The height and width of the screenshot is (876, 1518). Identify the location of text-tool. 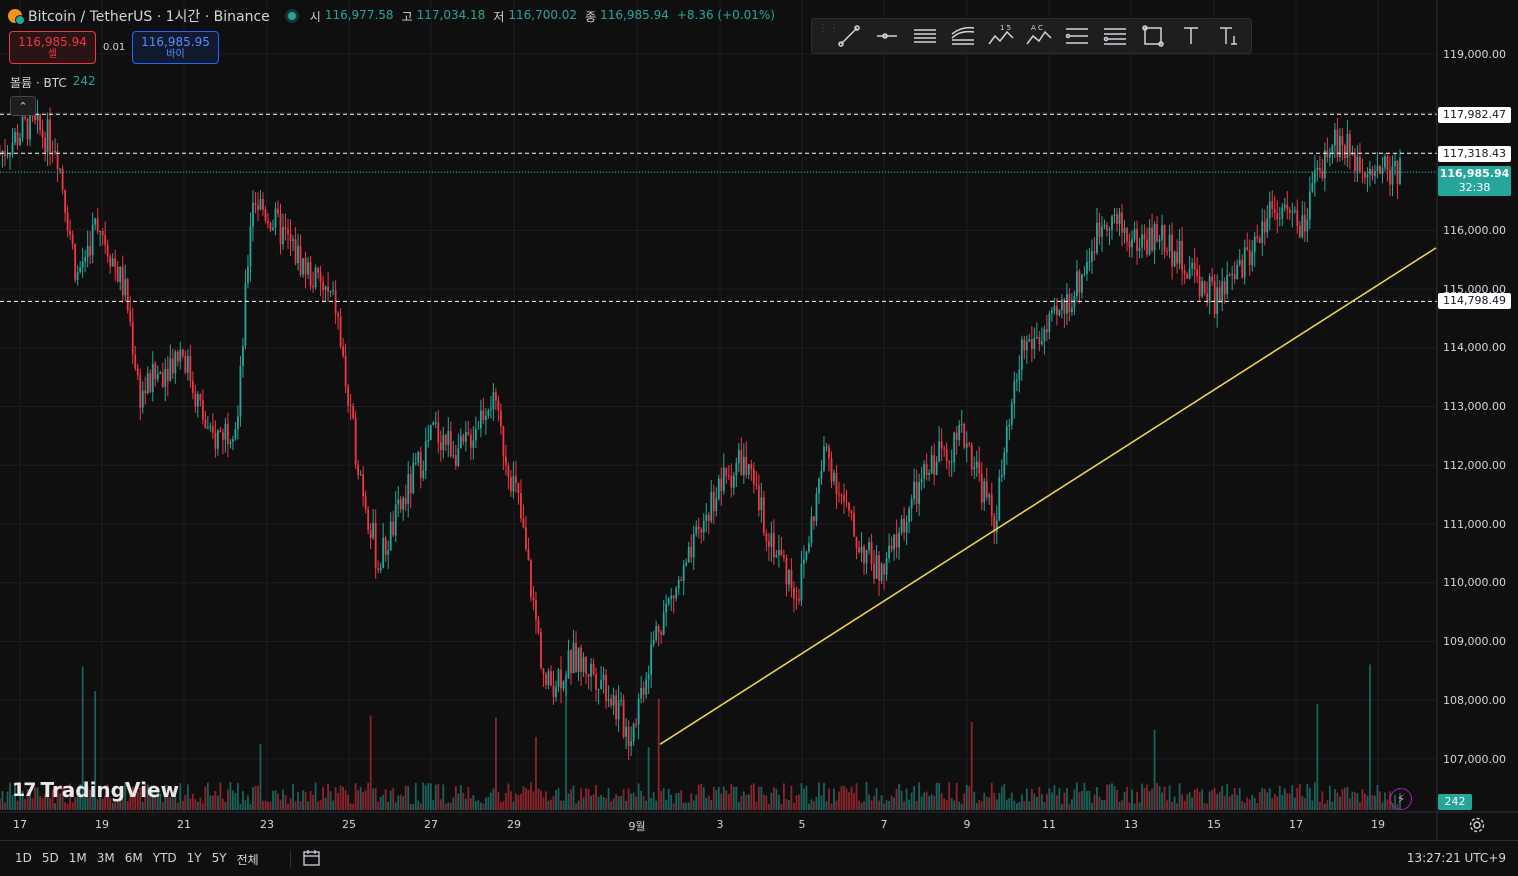
(1191, 36).